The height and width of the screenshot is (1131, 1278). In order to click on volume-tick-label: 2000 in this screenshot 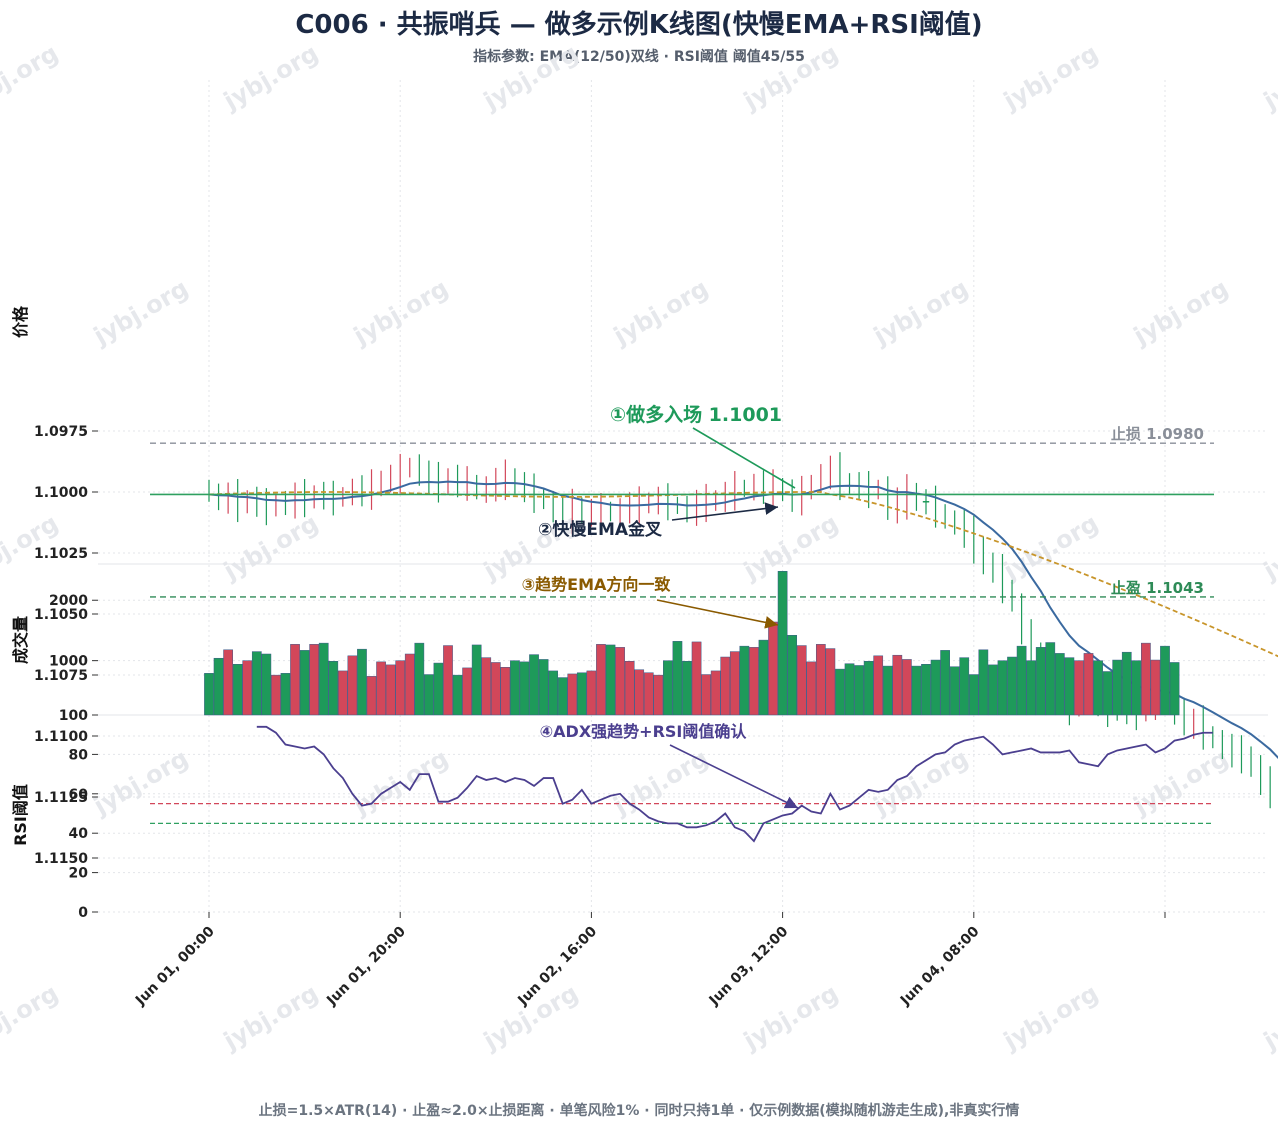, I will do `click(68, 601)`.